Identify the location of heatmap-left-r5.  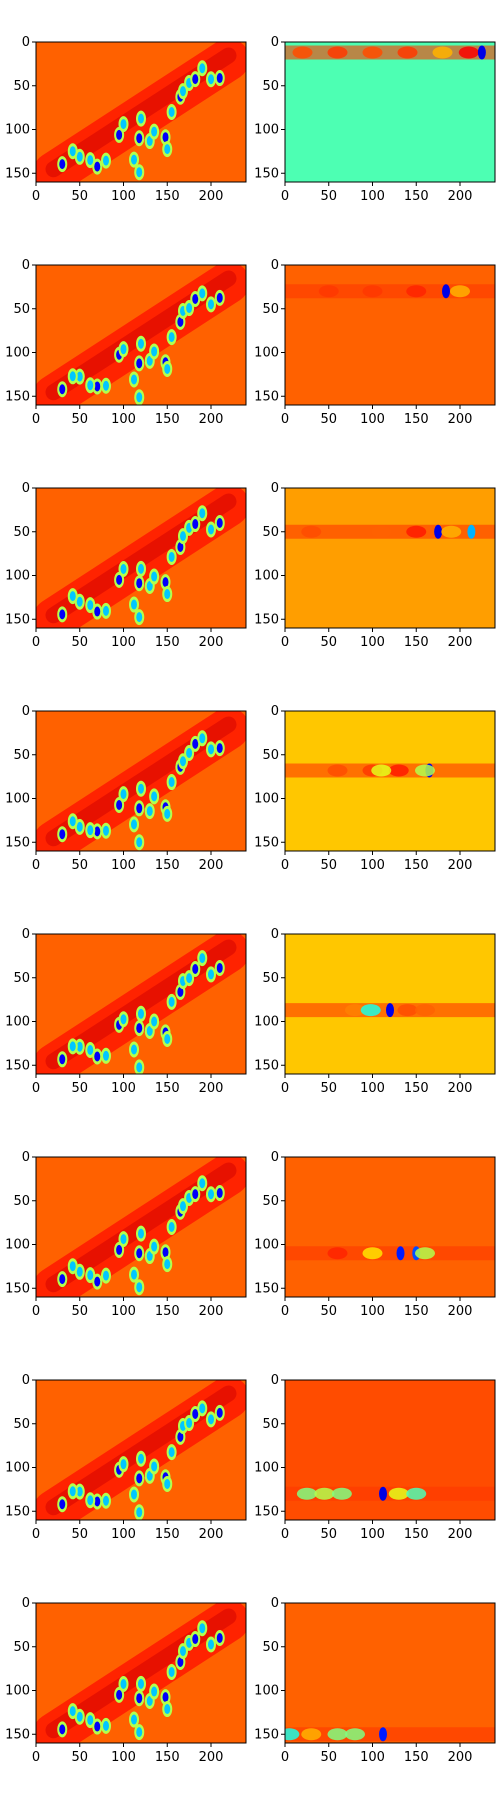
(141, 1227).